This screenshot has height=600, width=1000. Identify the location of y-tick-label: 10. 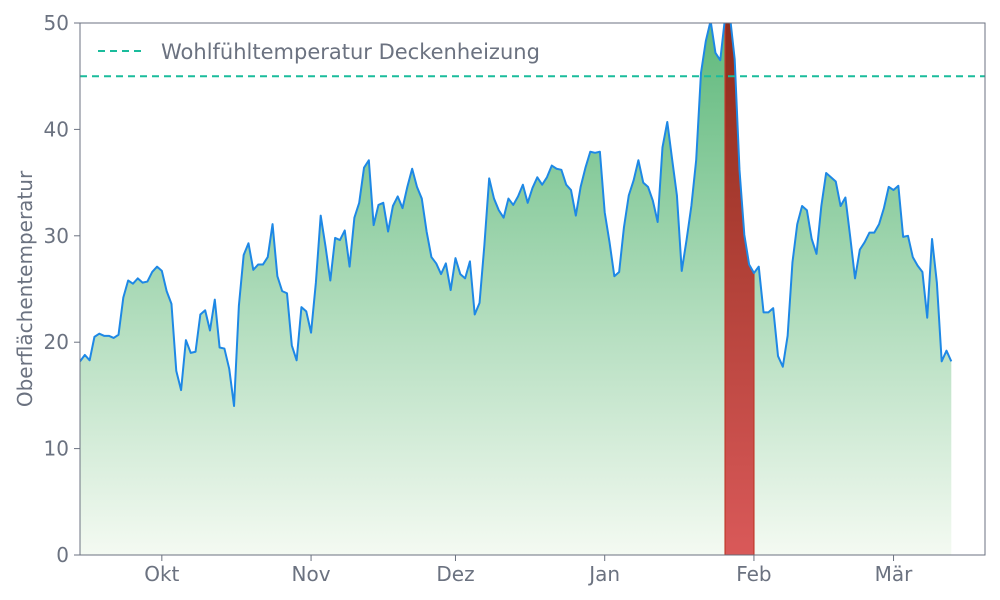
(56, 449).